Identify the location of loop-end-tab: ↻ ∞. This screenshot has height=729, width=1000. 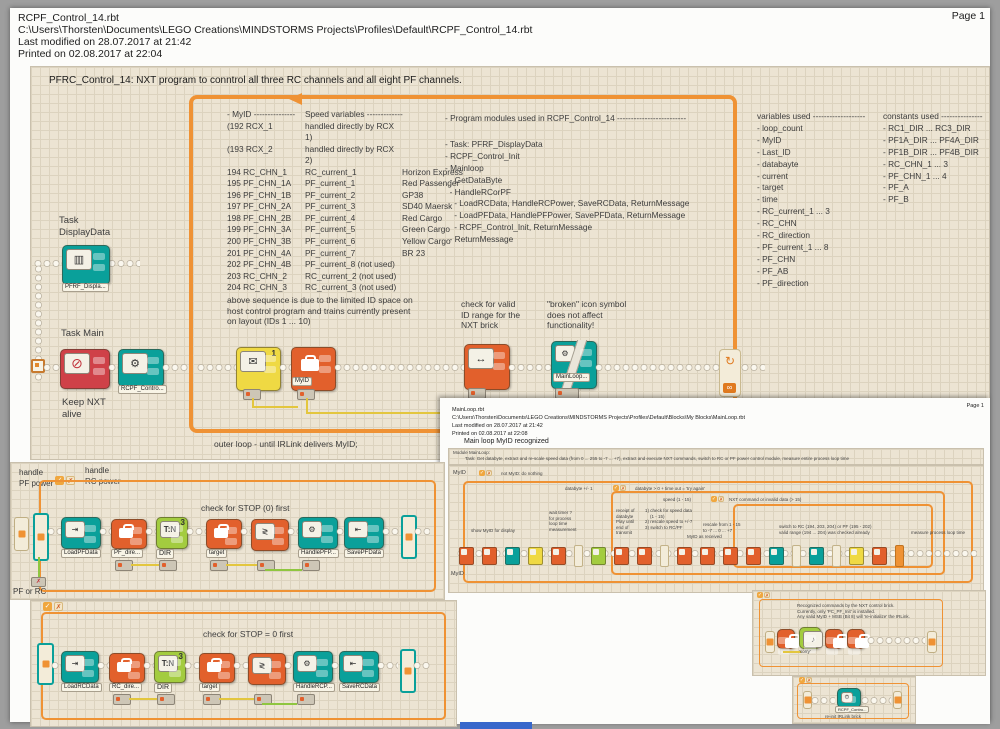
(730, 373).